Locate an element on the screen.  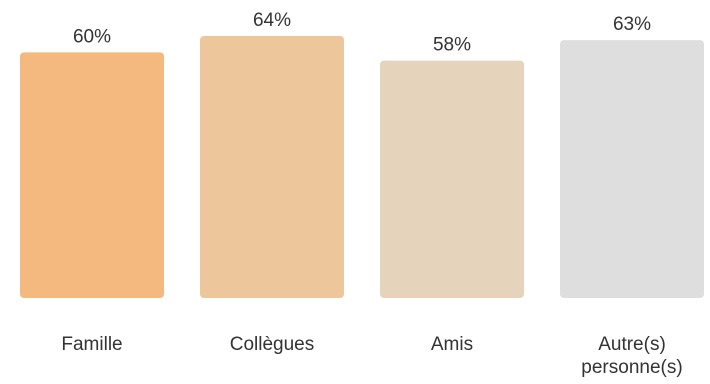
bar-value-label-4: 63% is located at coordinates (632, 24).